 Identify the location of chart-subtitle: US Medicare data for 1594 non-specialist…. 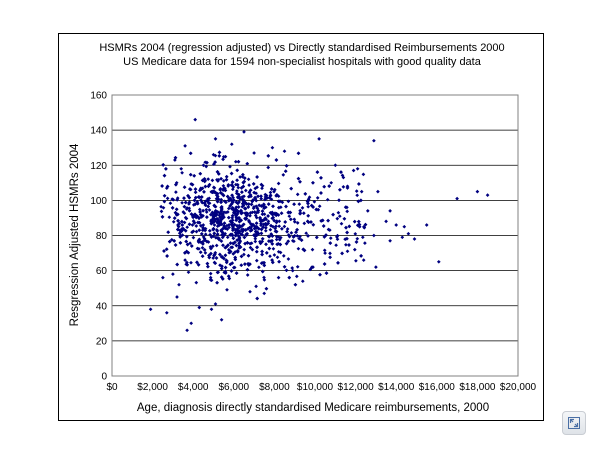
(302, 62).